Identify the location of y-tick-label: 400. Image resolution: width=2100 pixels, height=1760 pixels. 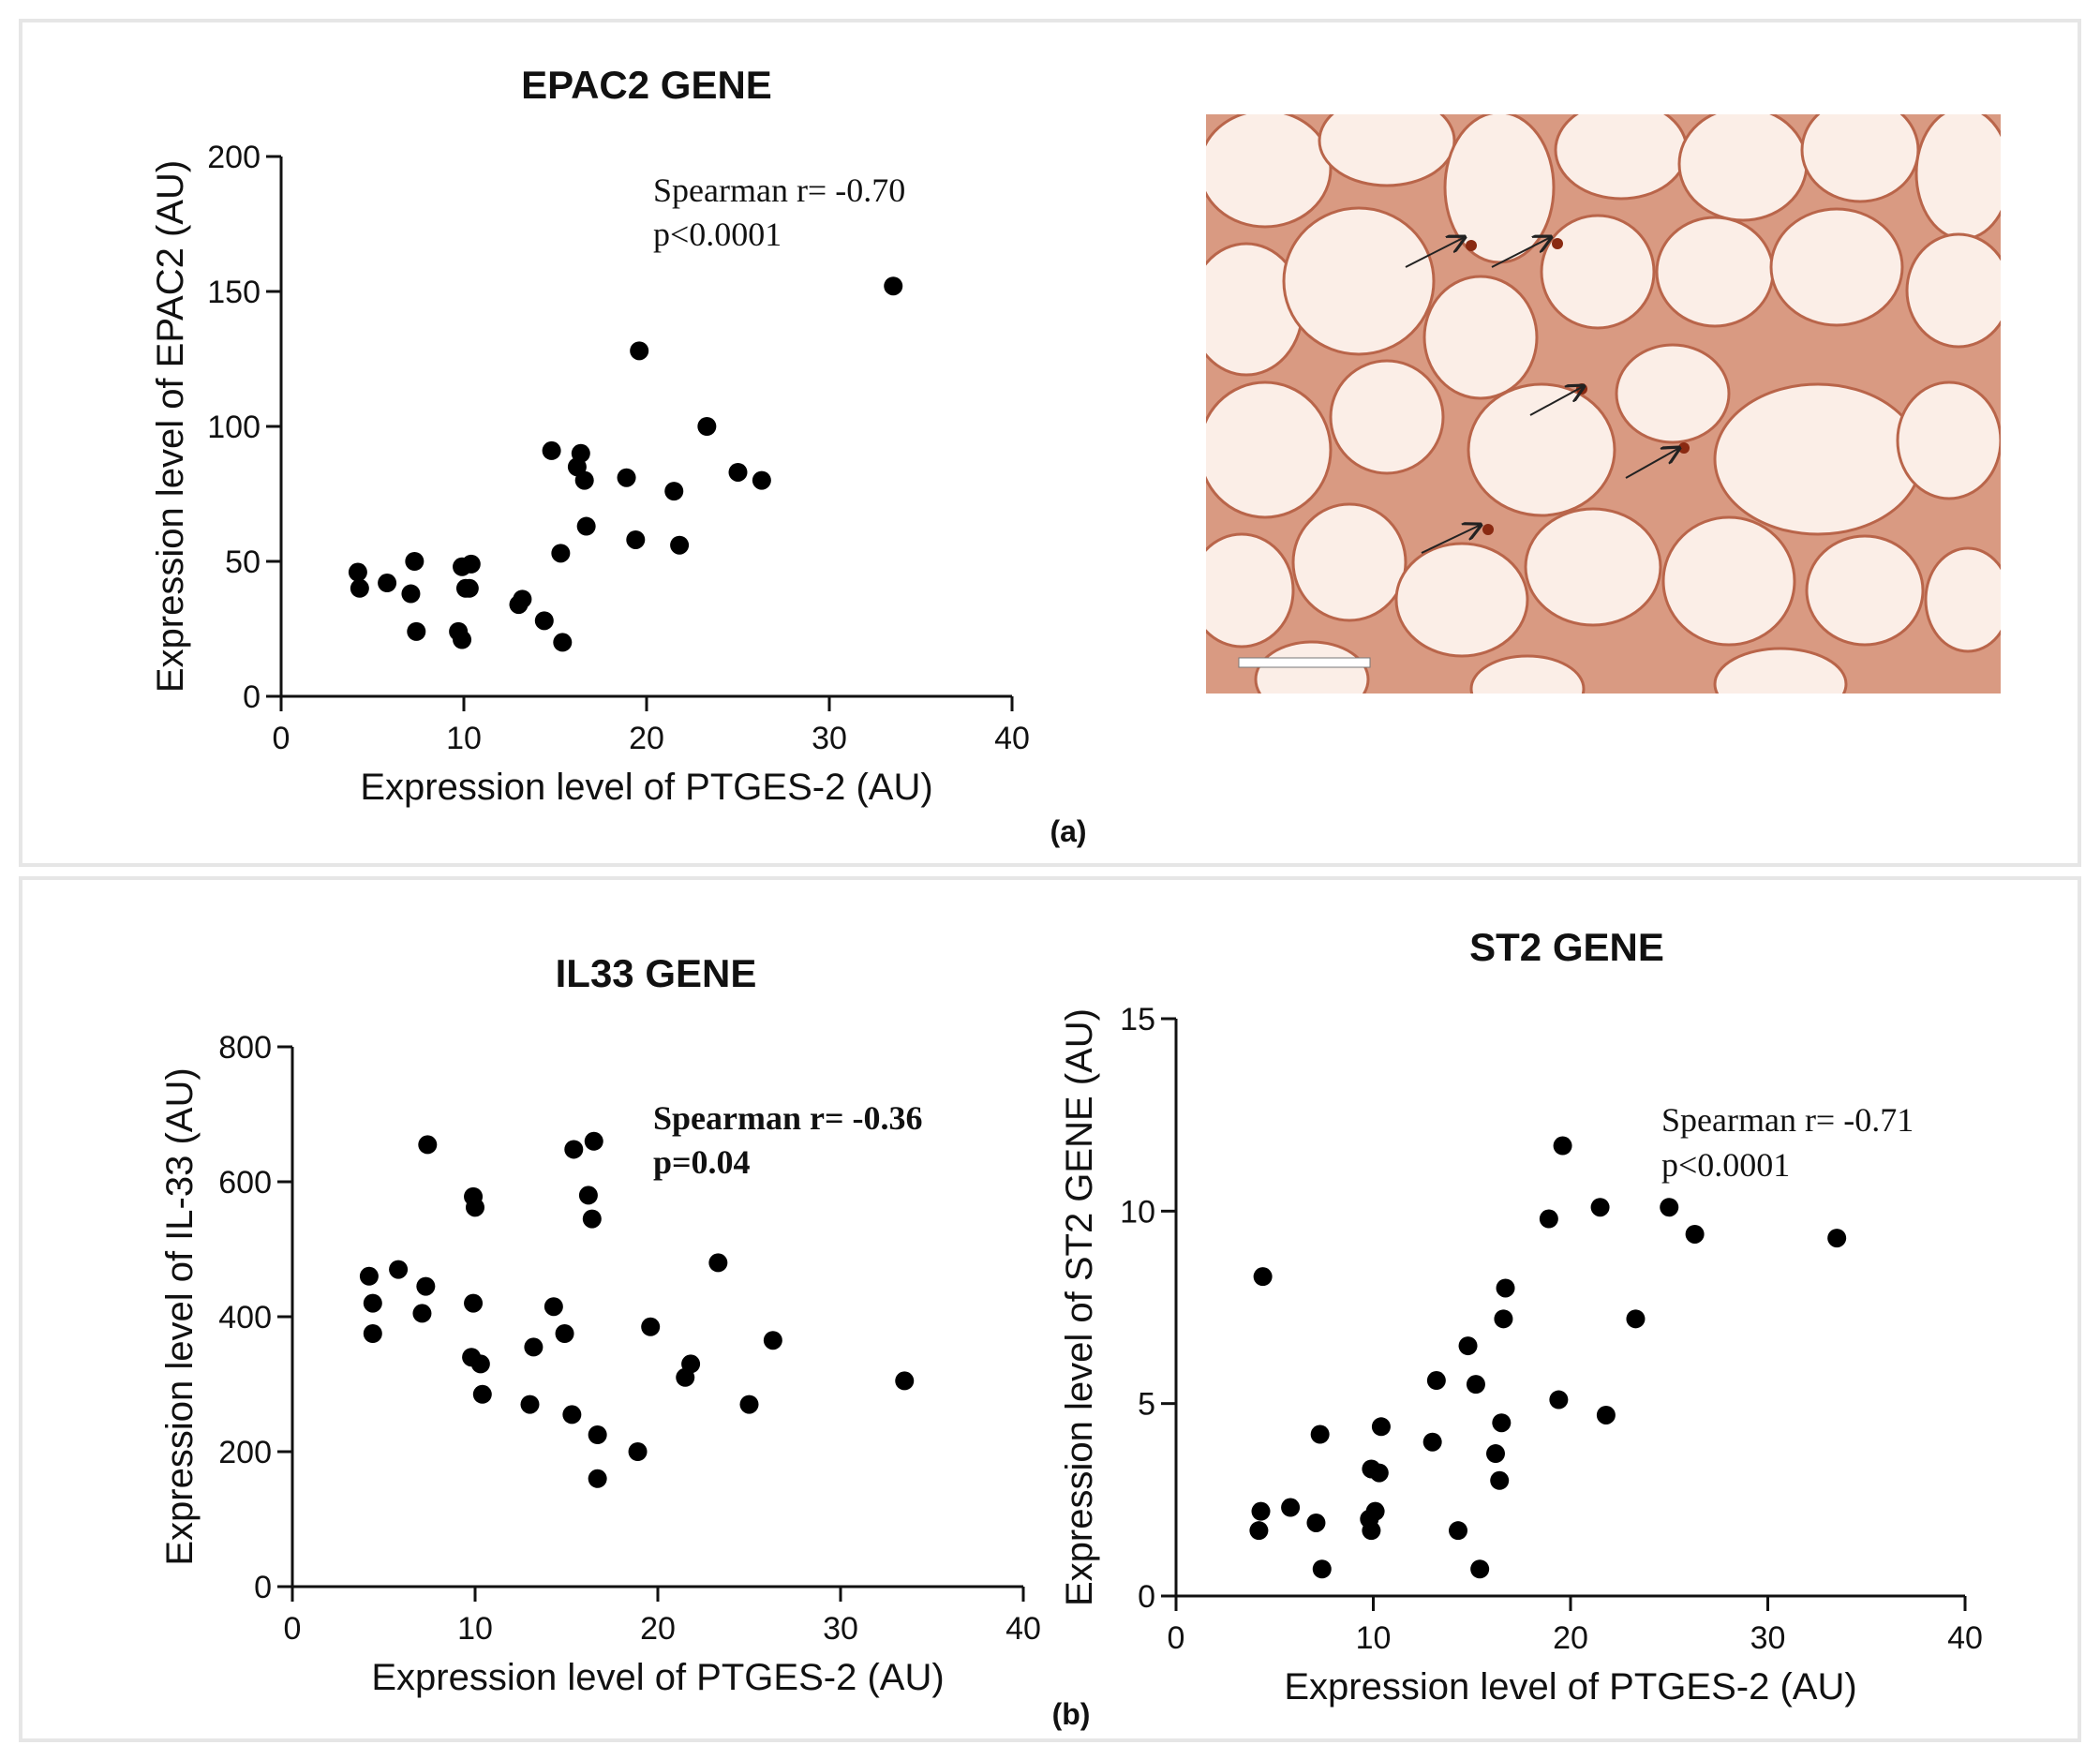
(245, 1317).